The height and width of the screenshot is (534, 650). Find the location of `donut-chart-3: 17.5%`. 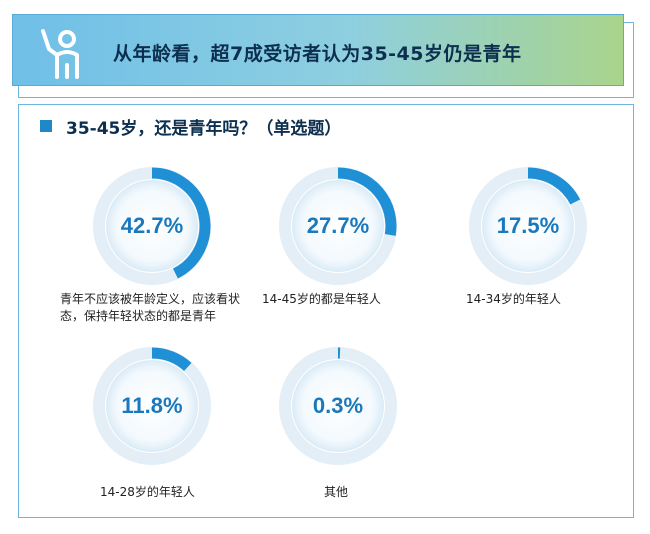

donut-chart-3: 17.5% is located at coordinates (528, 226).